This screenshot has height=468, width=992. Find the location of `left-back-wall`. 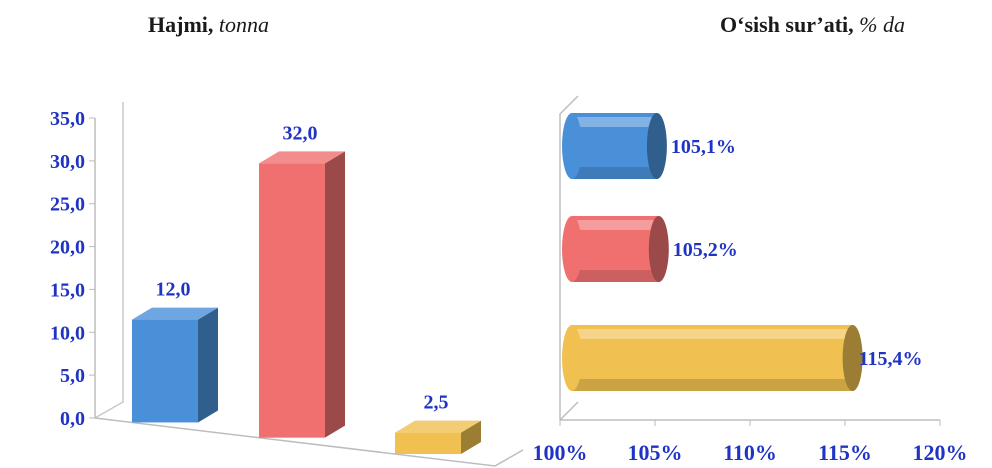

left-back-wall is located at coordinates (109, 260).